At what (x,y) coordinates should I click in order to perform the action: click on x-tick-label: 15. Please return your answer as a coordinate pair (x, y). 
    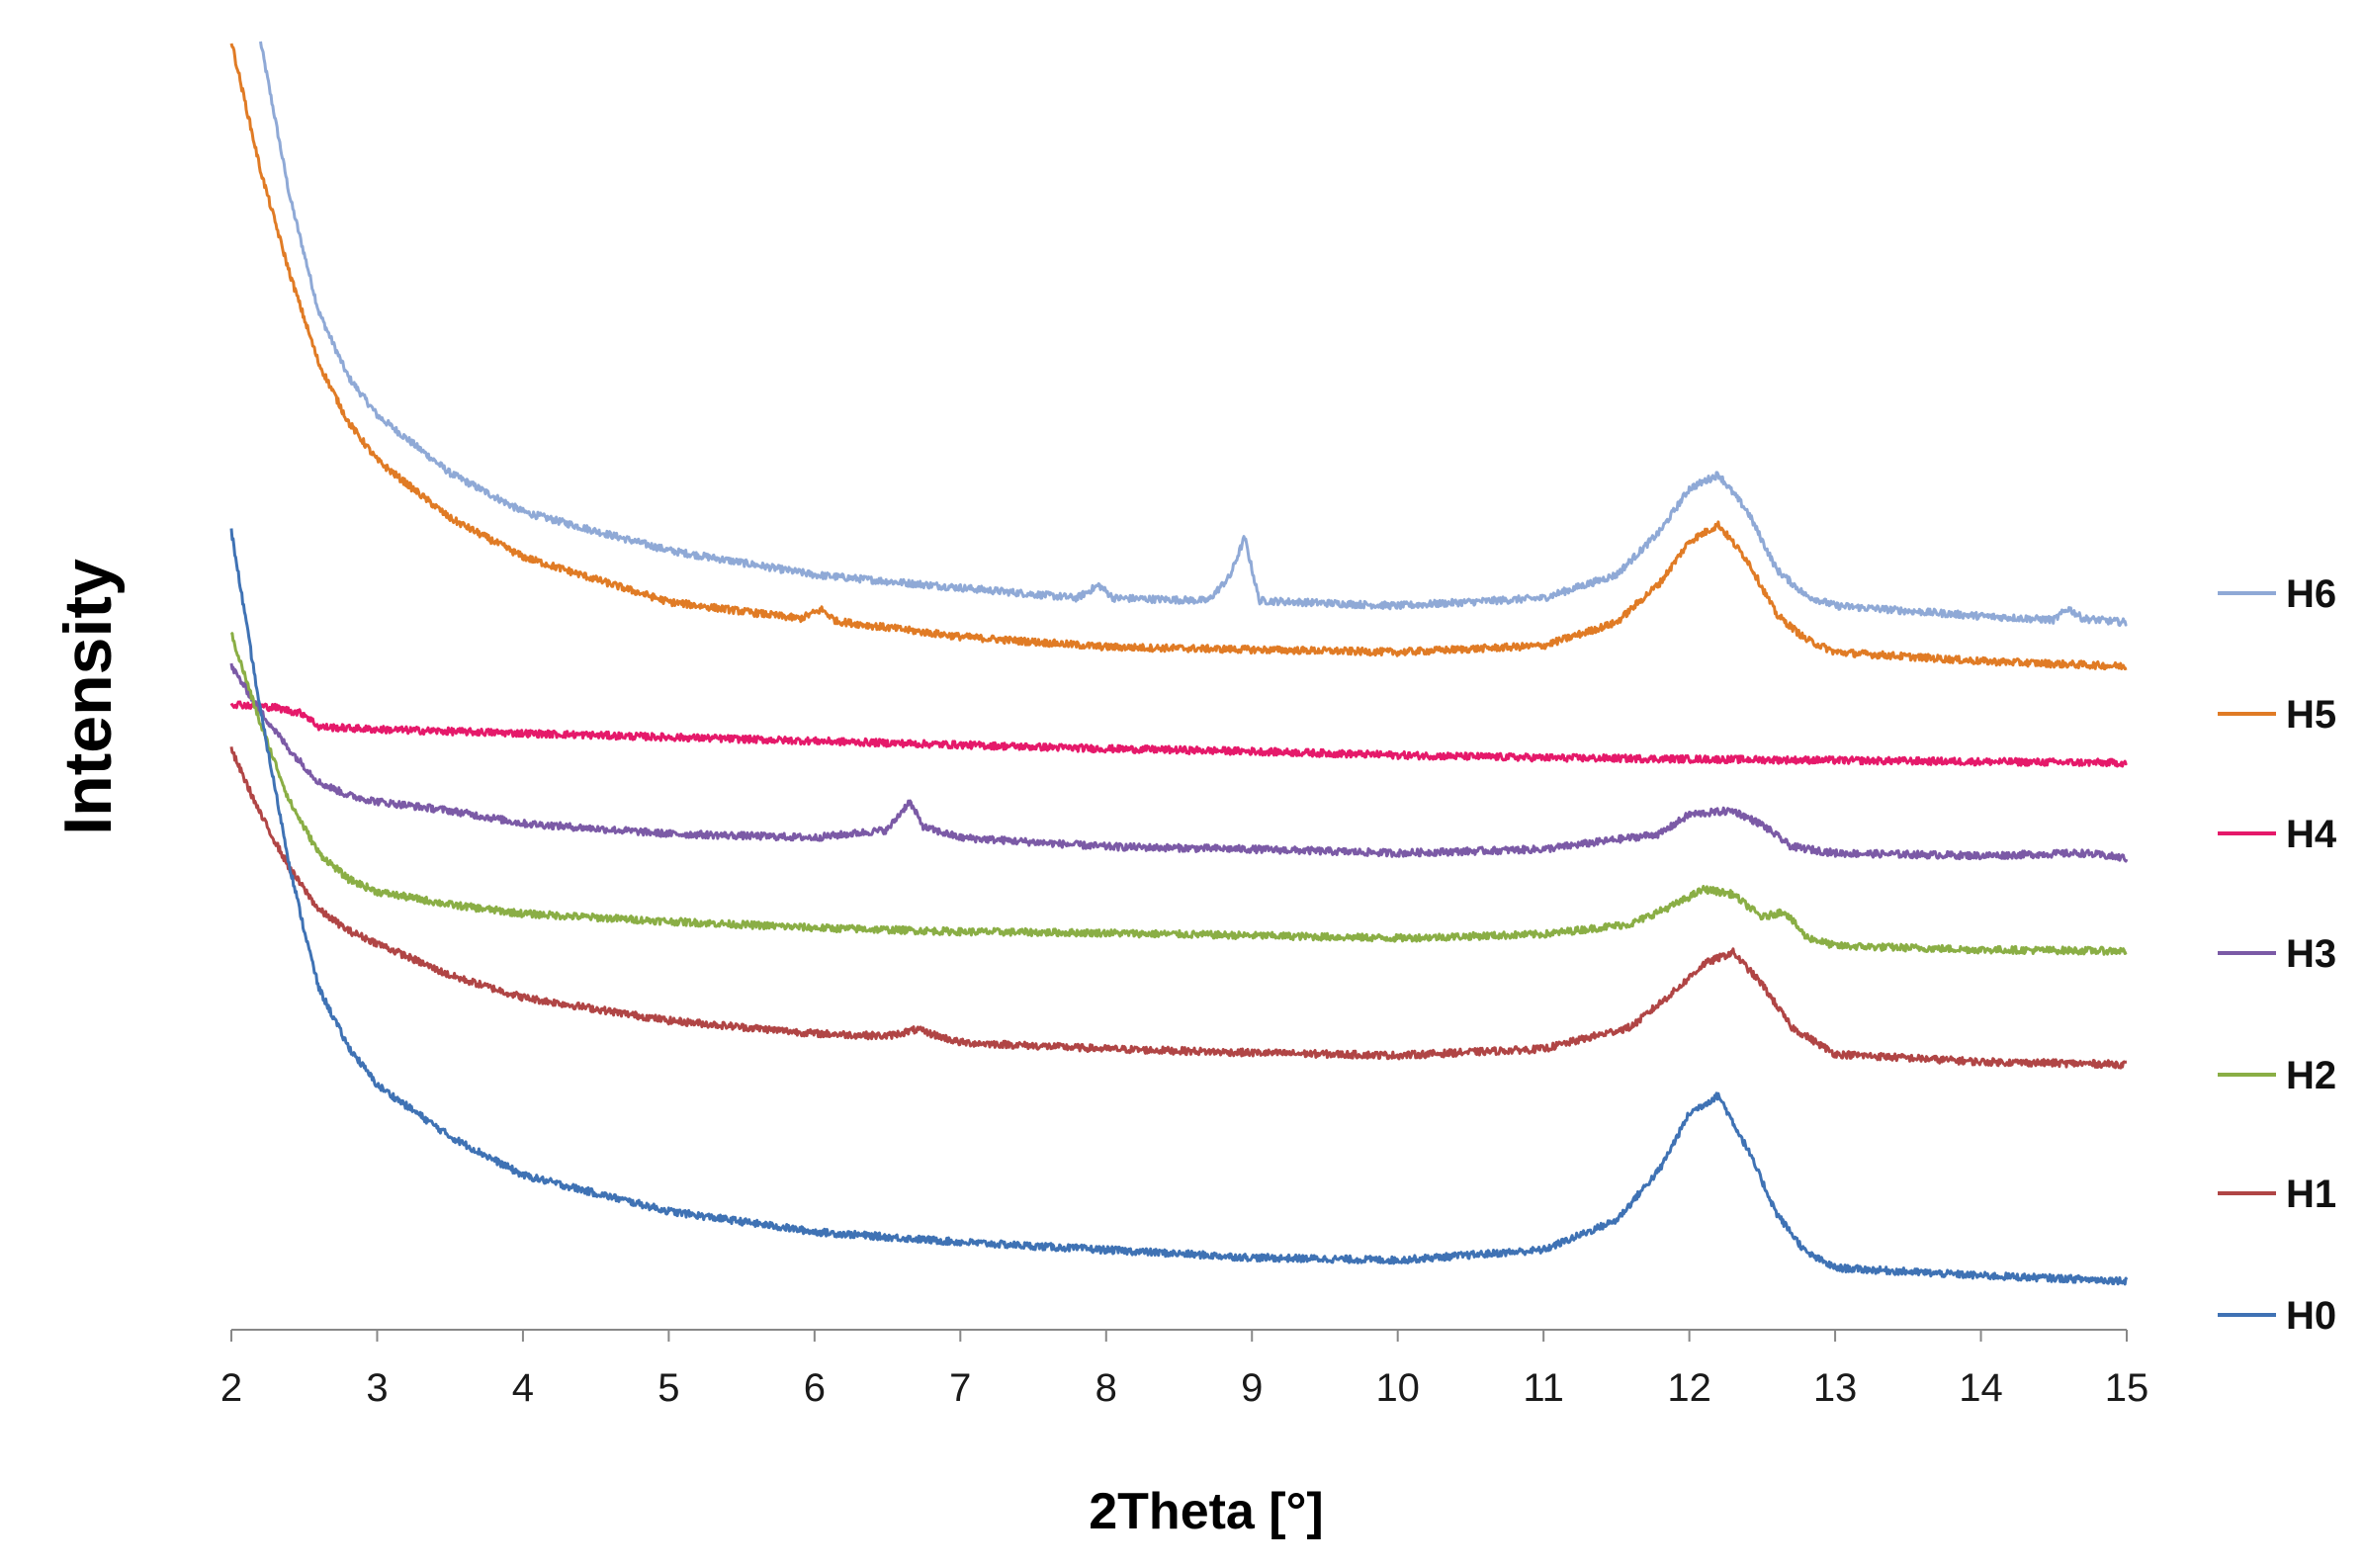
    Looking at the image, I should click on (2127, 1388).